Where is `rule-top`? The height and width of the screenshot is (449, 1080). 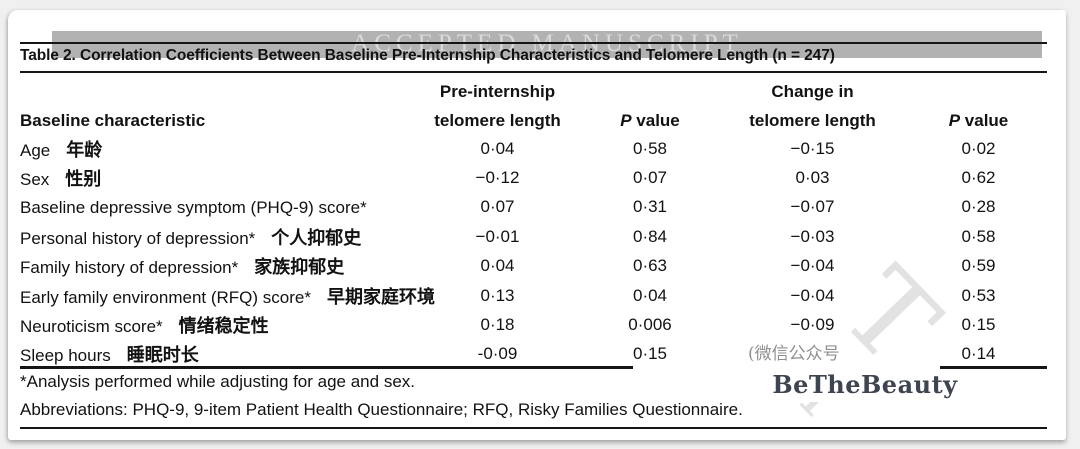
rule-top is located at coordinates (533, 43).